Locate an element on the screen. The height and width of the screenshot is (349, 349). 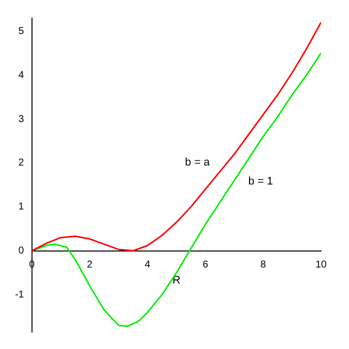
y-tick-label: 1 is located at coordinates (21, 207).